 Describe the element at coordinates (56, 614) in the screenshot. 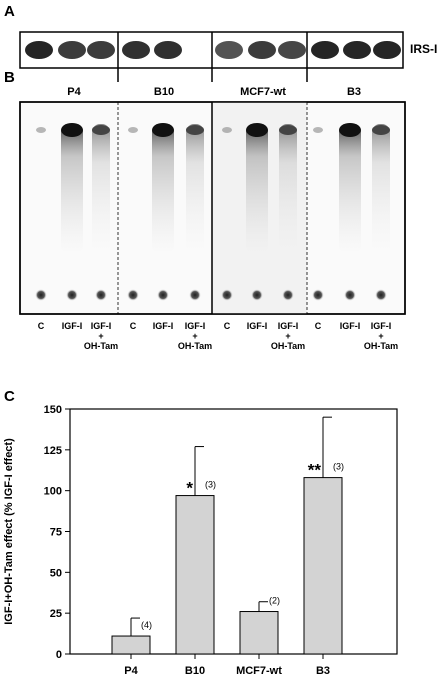

I see `y-tick-label: 25` at that location.